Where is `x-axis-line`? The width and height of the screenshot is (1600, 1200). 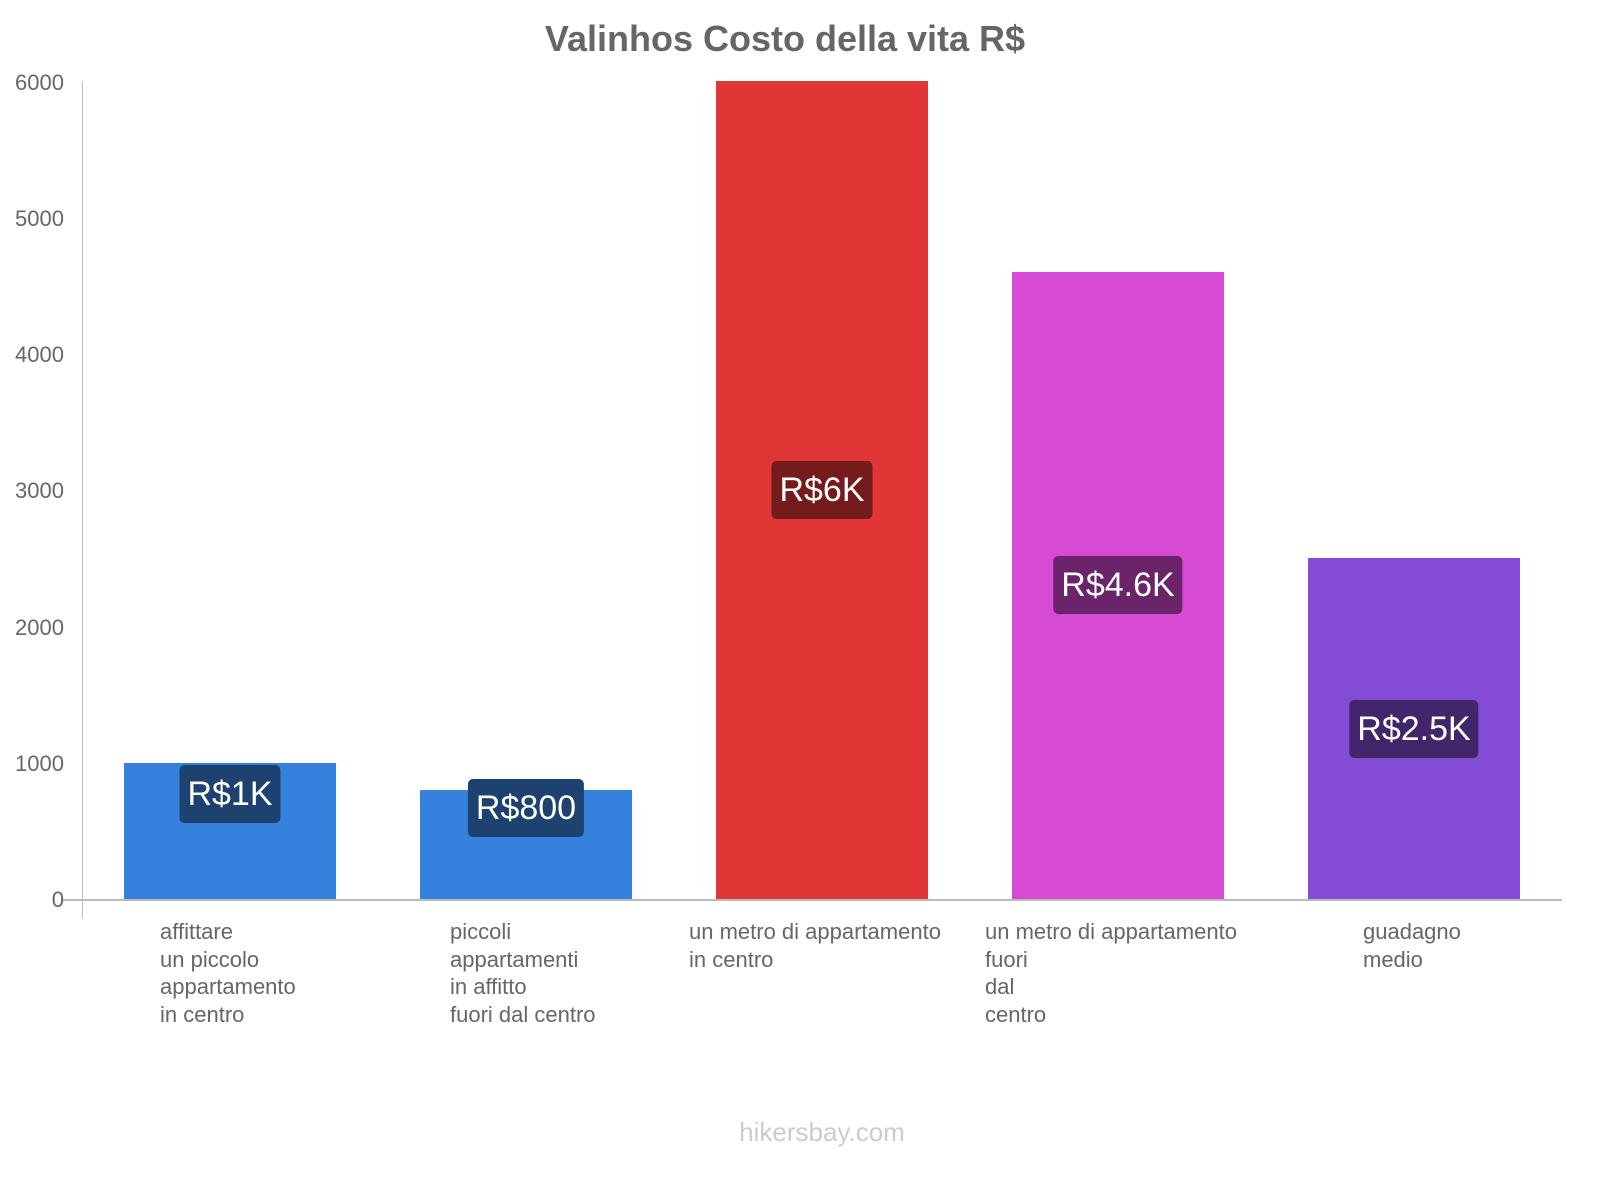 x-axis-line is located at coordinates (812, 900).